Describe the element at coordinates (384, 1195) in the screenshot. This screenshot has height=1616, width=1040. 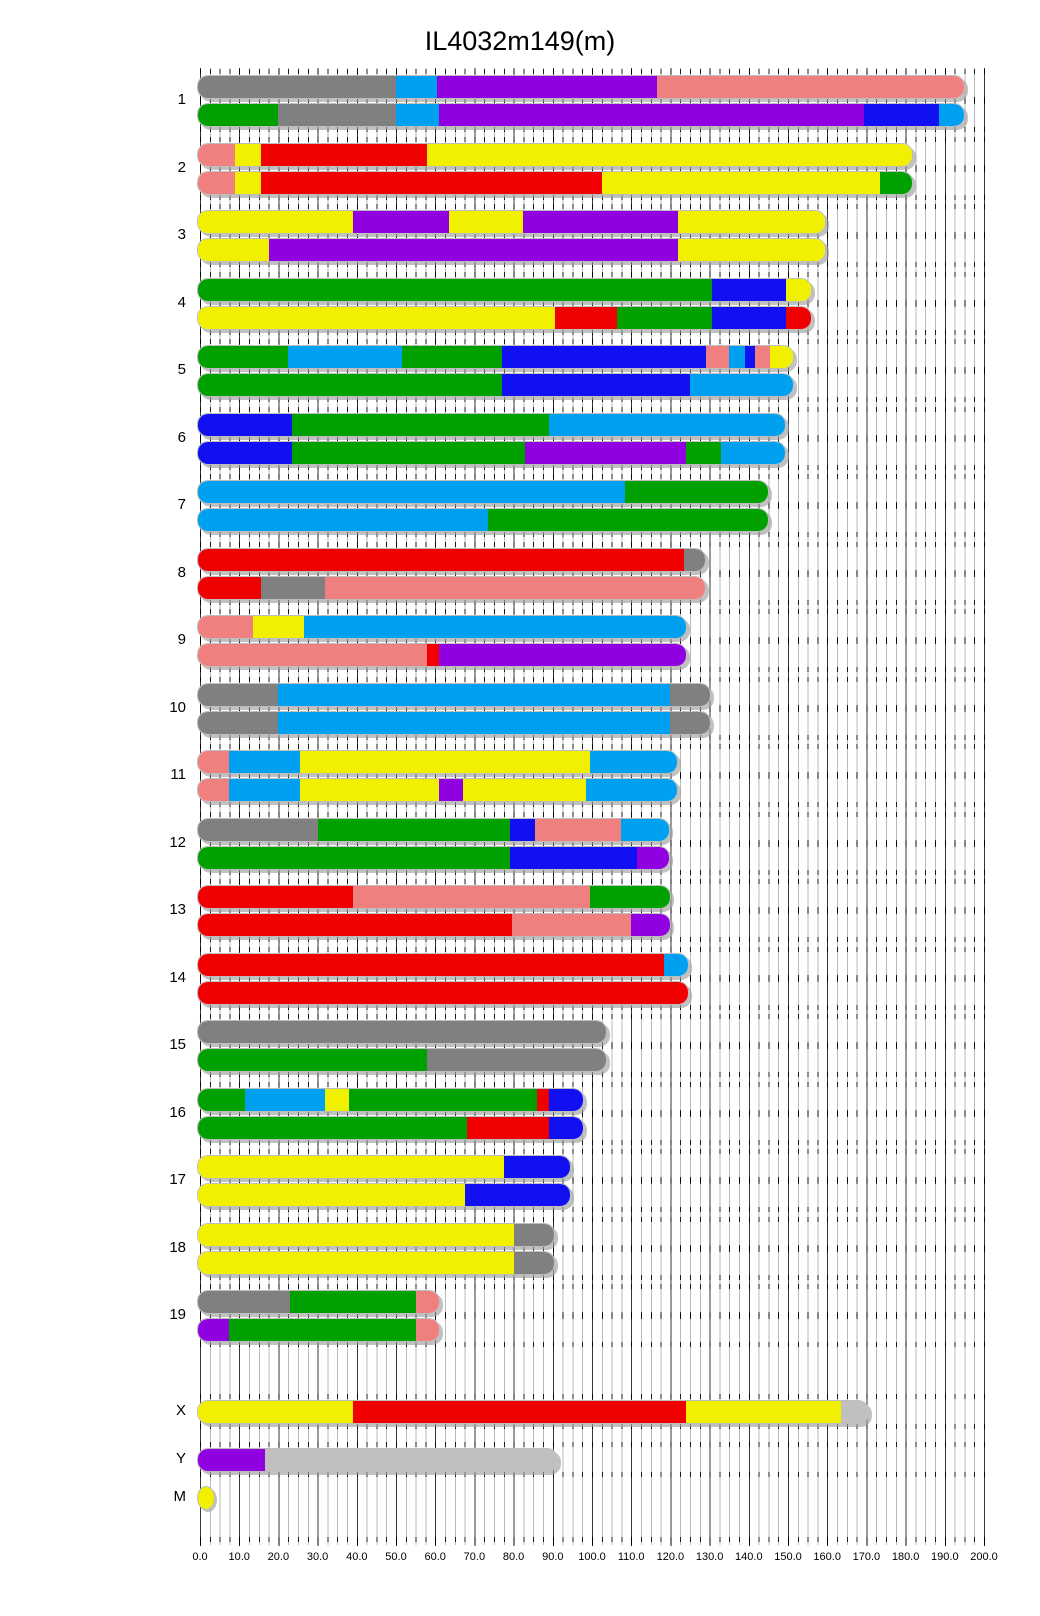
I see `chromosome-17-bar` at that location.